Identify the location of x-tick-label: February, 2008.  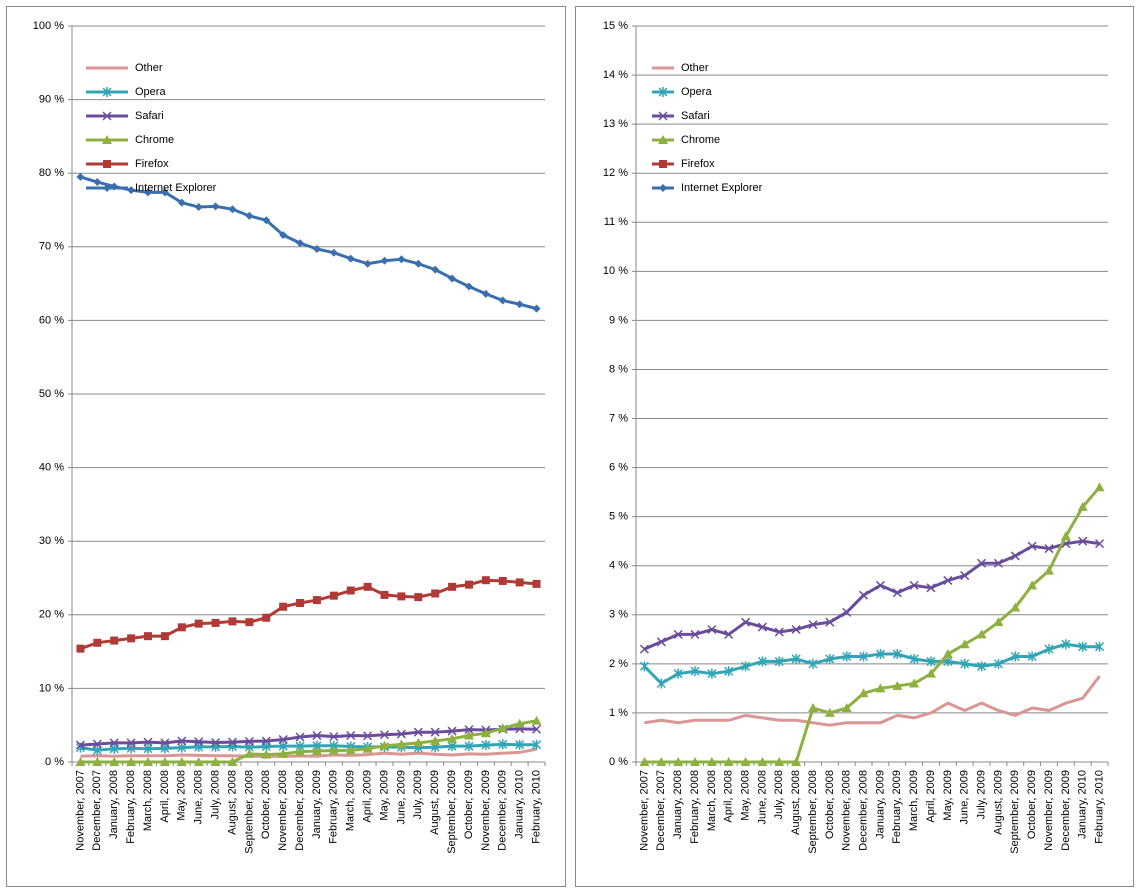
(695, 807).